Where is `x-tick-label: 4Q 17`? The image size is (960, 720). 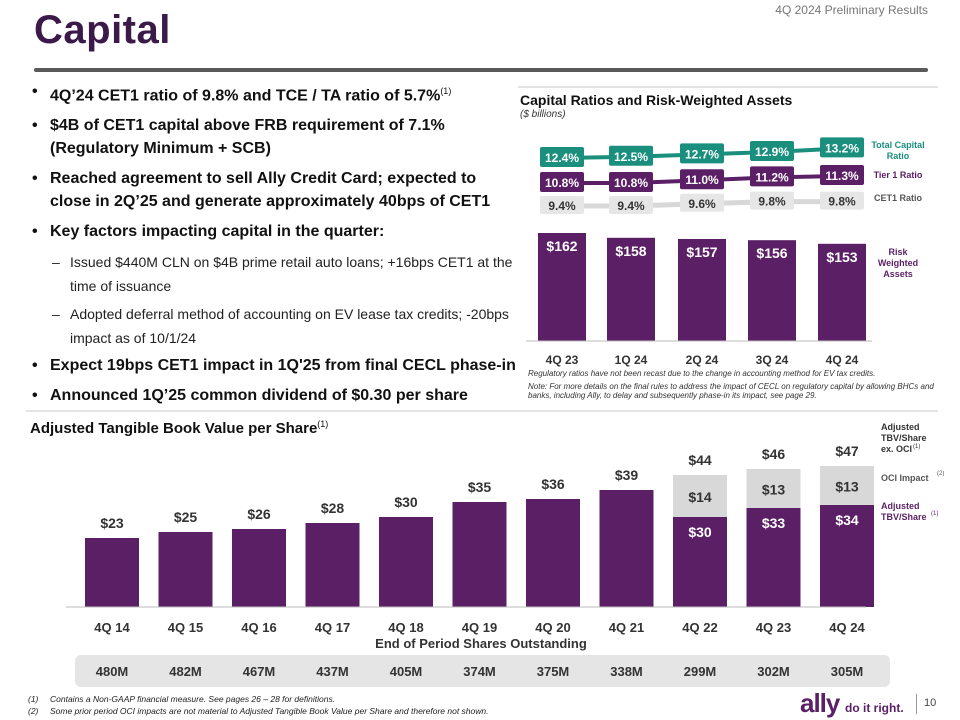
x-tick-label: 4Q 17 is located at coordinates (332, 627).